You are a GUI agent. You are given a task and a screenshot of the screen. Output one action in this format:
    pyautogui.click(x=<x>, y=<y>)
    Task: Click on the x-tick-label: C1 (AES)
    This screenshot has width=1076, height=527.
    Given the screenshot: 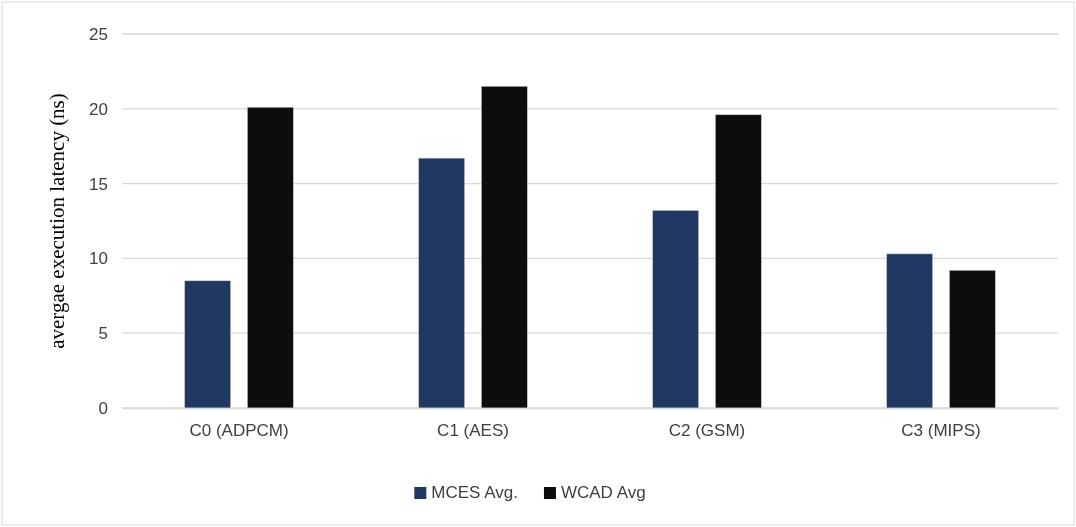 What is the action you would take?
    pyautogui.click(x=473, y=431)
    